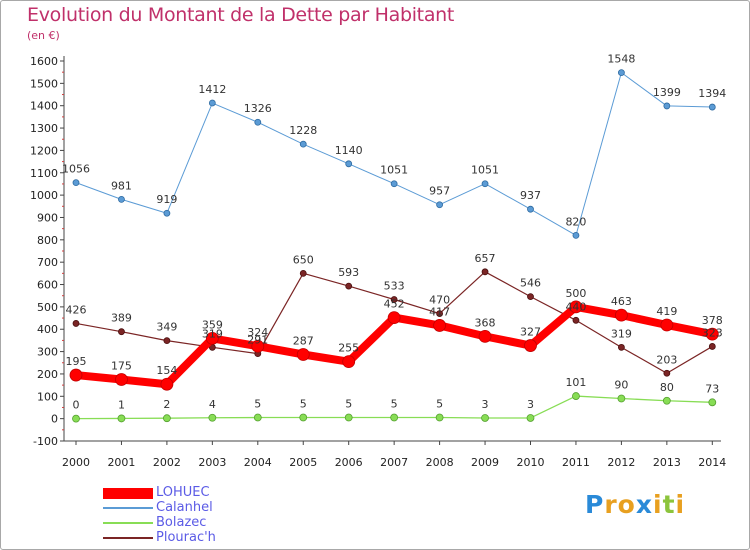 This screenshot has height=550, width=750. I want to click on x-tick-label: 2004, so click(258, 462).